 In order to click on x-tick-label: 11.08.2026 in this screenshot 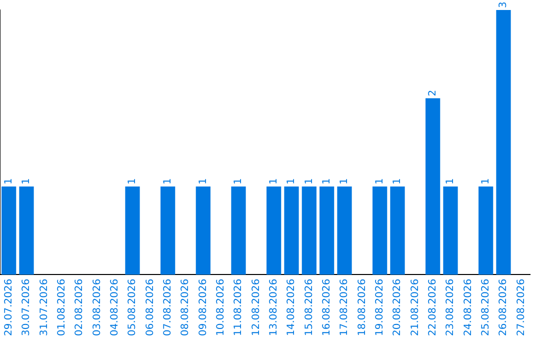, I will do `click(238, 307)`.